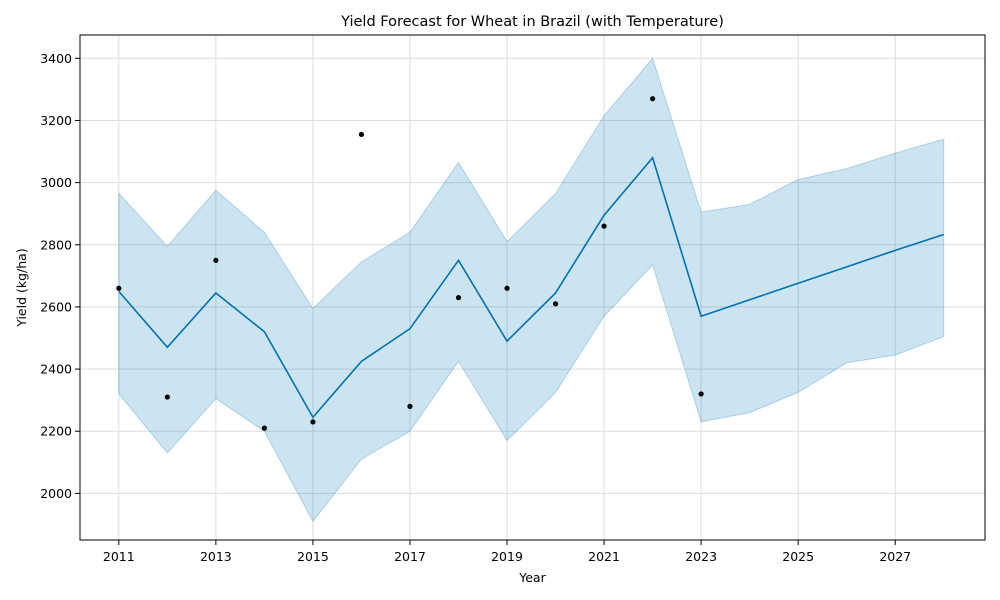 This screenshot has height=600, width=1000. What do you see at coordinates (604, 556) in the screenshot?
I see `x-tick-label: 2021` at bounding box center [604, 556].